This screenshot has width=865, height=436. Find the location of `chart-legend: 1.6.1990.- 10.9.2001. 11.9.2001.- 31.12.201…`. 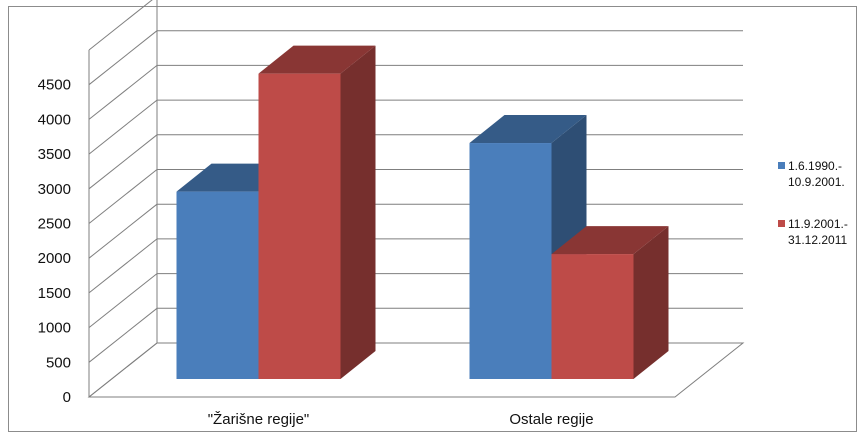

chart-legend: 1.6.1990.- 10.9.2001. 11.9.2001.- 31.12.201… is located at coordinates (813, 203).